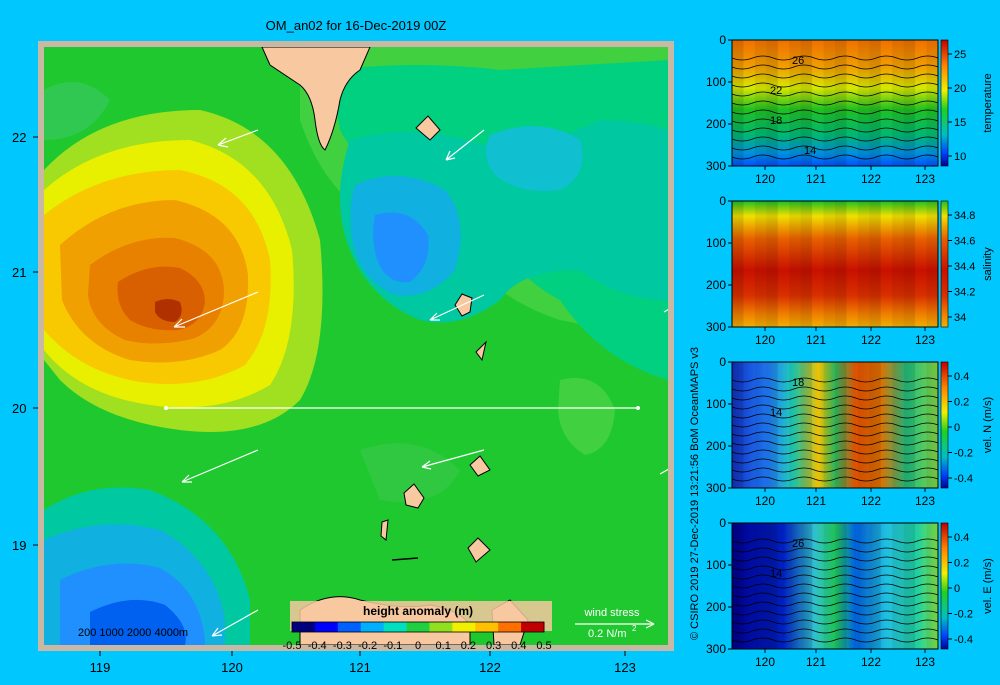 The width and height of the screenshot is (1000, 685). What do you see at coordinates (19, 408) in the screenshot?
I see `y-tick-label: 20` at bounding box center [19, 408].